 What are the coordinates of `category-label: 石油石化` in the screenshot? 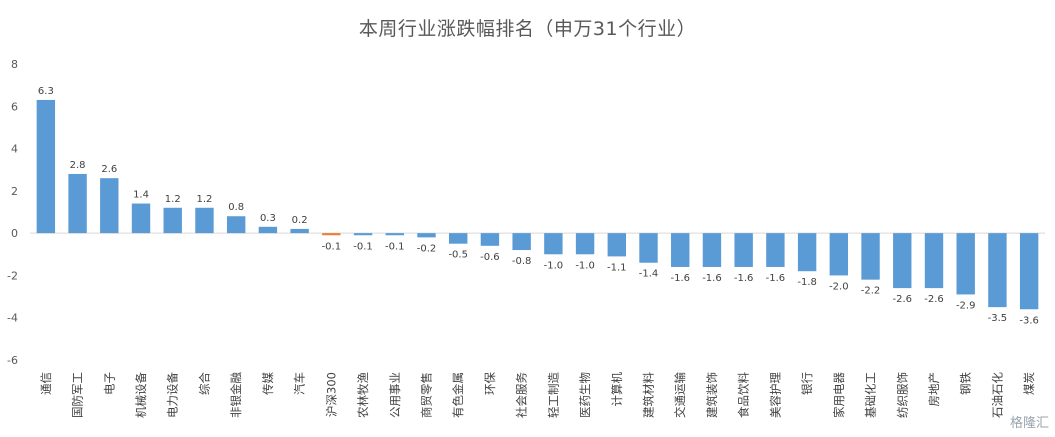 It's located at (997, 395).